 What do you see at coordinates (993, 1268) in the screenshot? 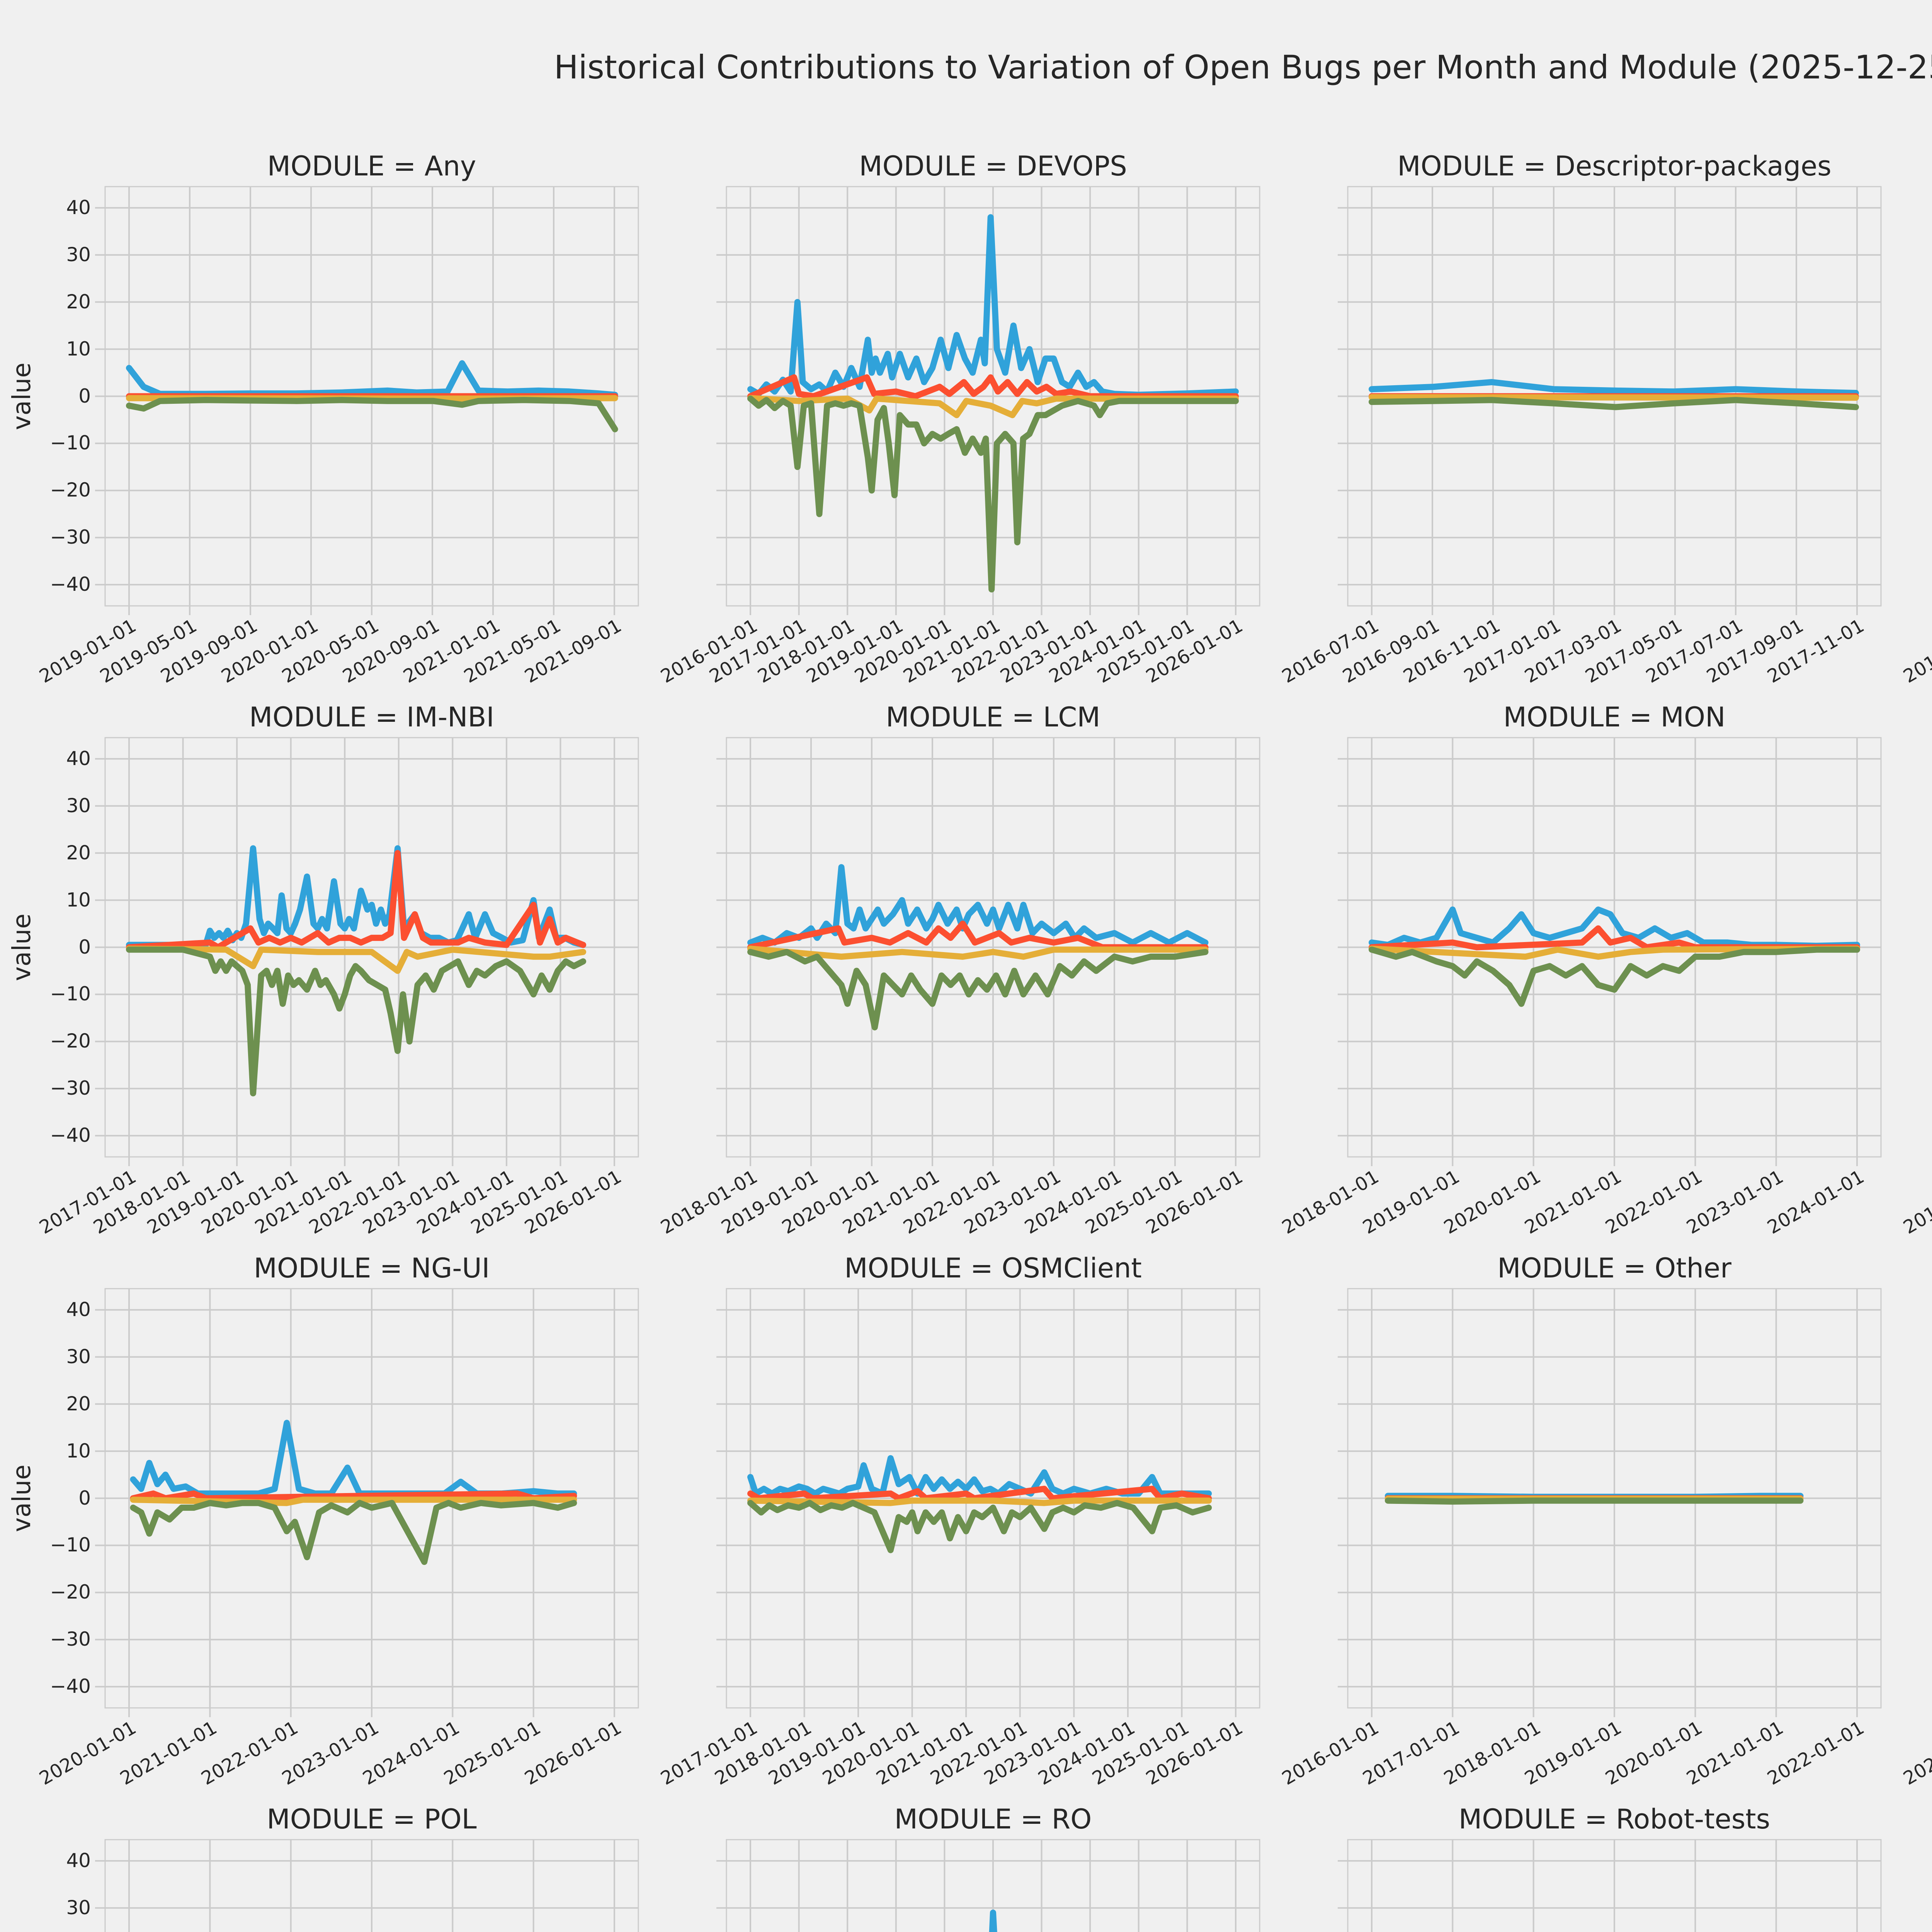
I see `facet-title: MODULE = OSMClient` at bounding box center [993, 1268].